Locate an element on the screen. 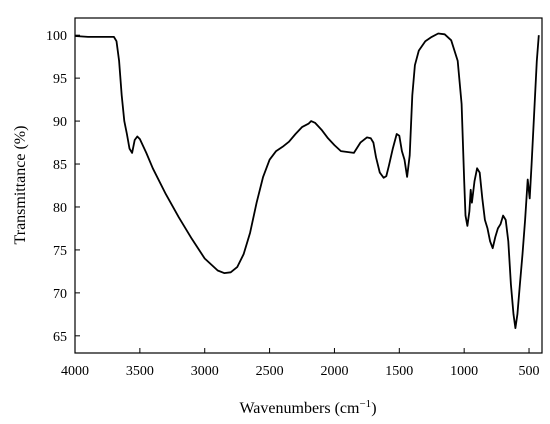 This screenshot has width=550, height=424. y-axis-label: Transmittance (%) is located at coordinates (20, 185).